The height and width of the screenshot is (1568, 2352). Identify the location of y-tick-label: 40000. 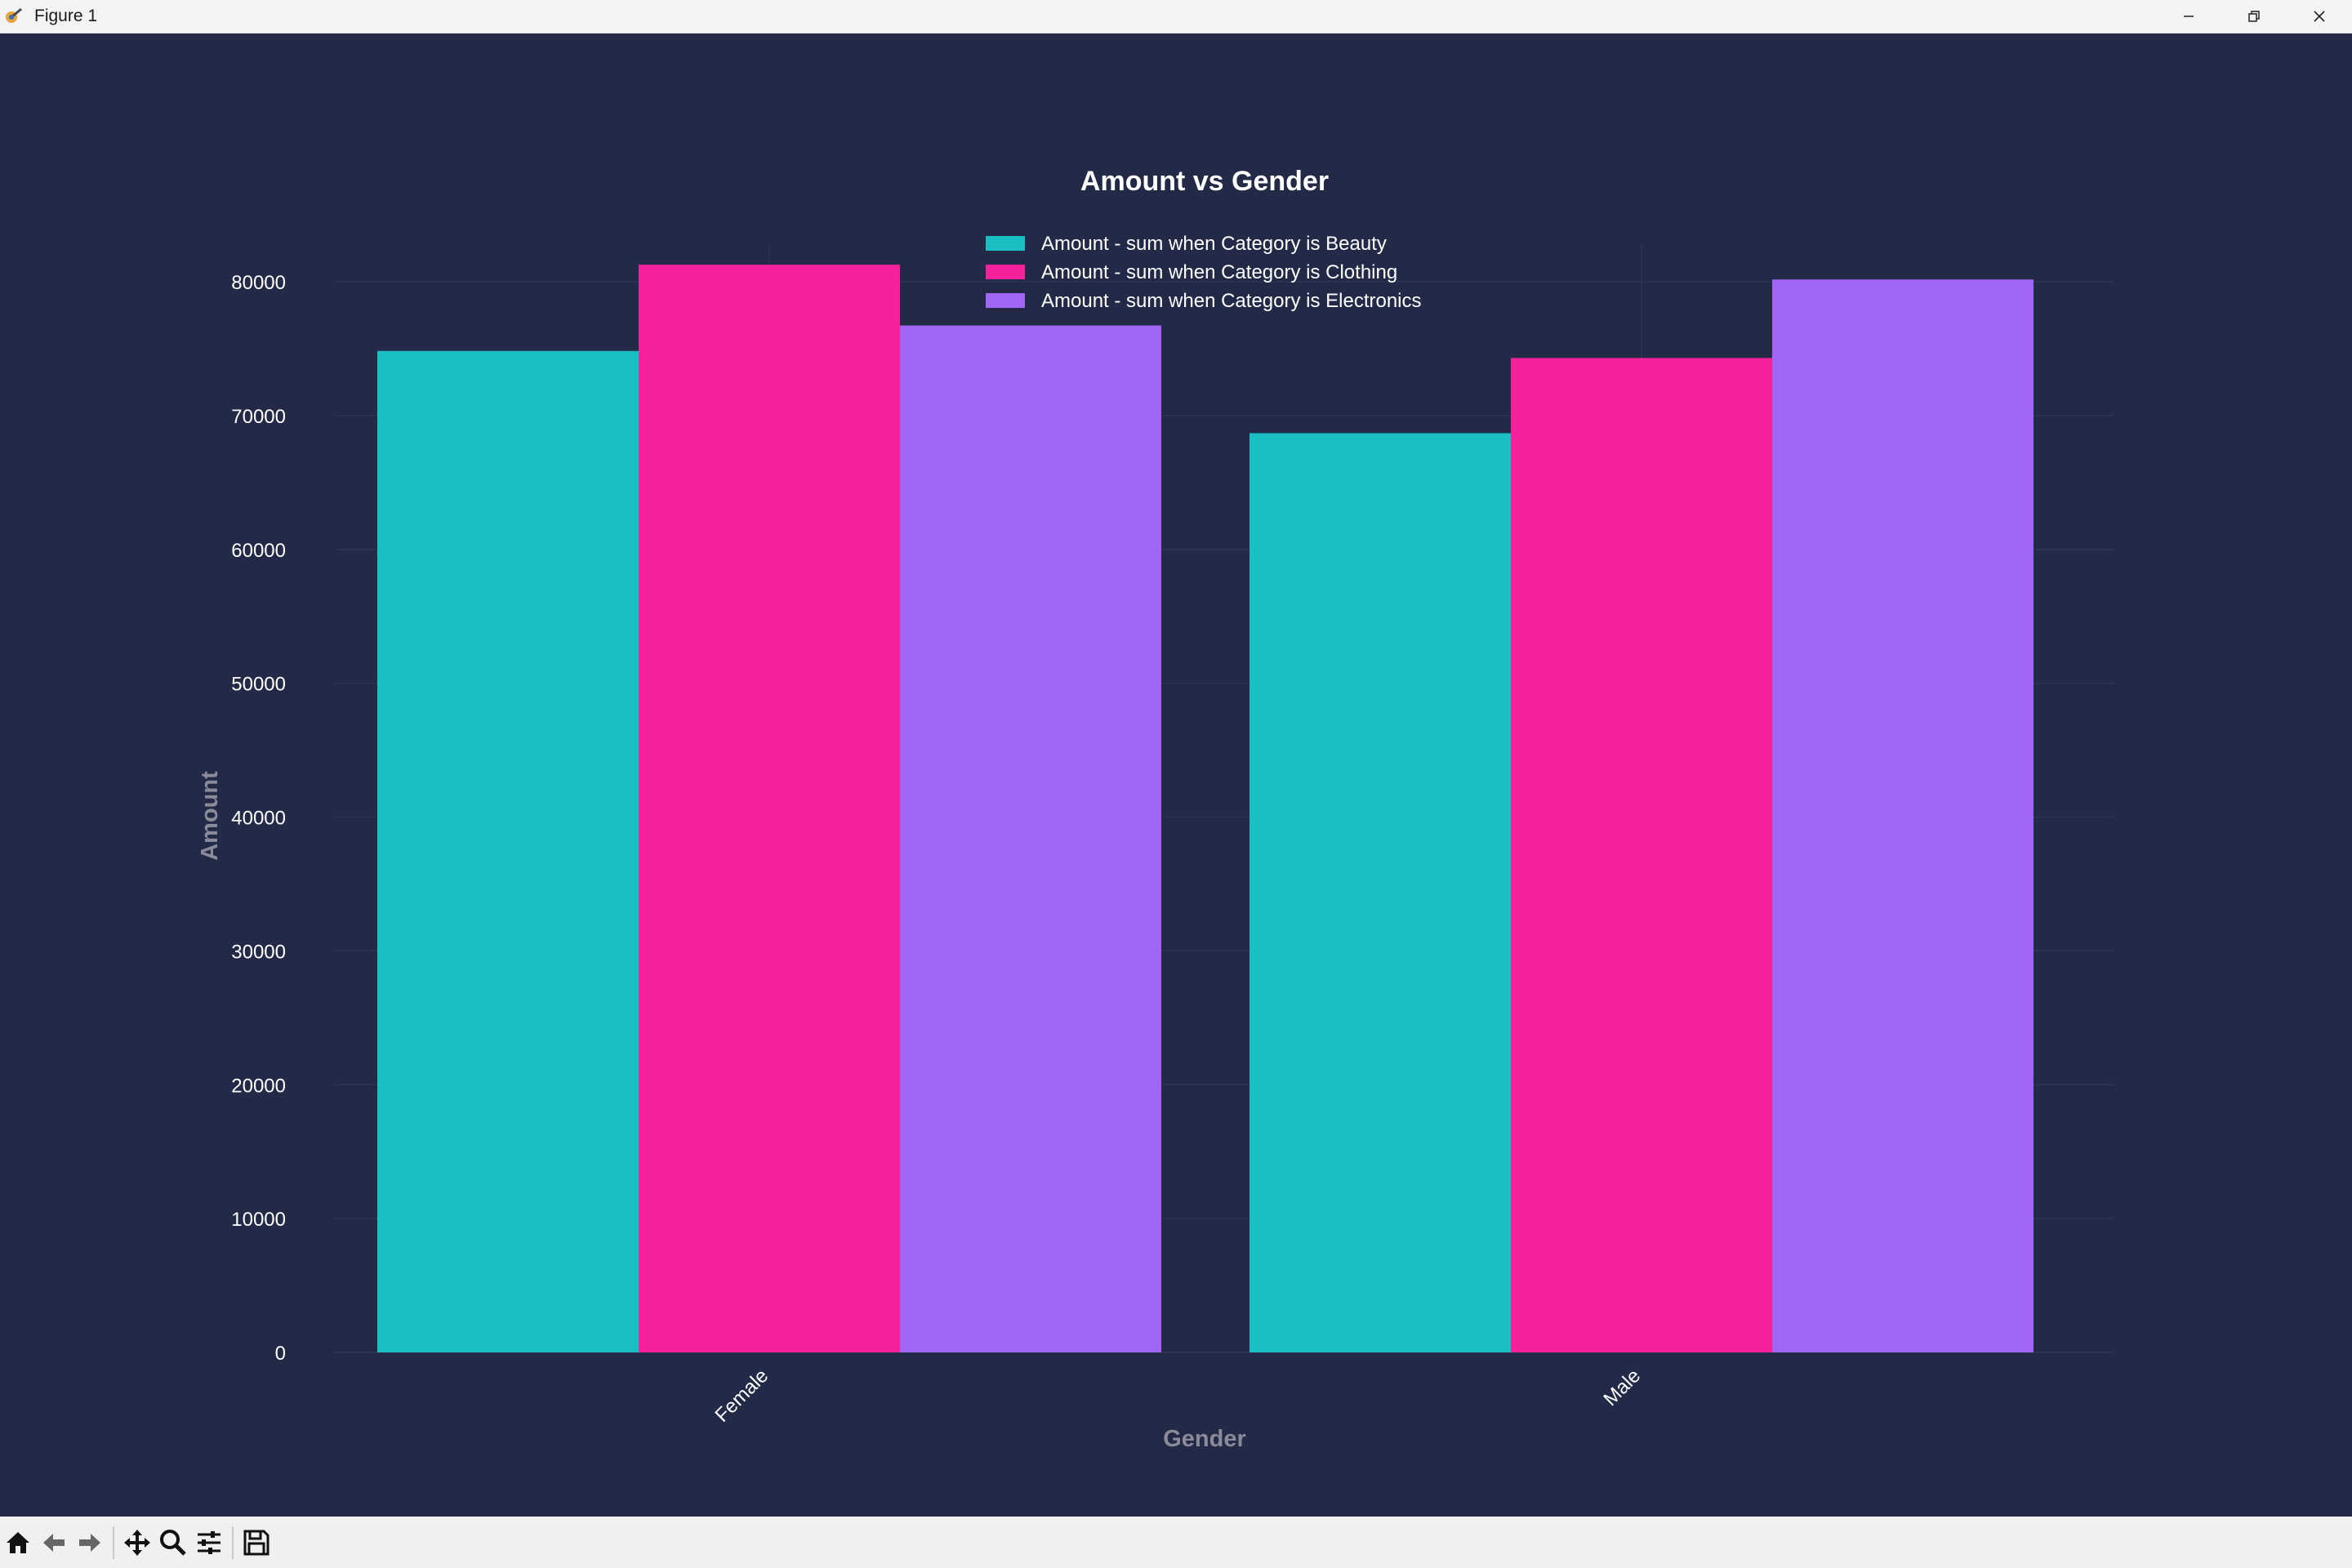
(258, 819).